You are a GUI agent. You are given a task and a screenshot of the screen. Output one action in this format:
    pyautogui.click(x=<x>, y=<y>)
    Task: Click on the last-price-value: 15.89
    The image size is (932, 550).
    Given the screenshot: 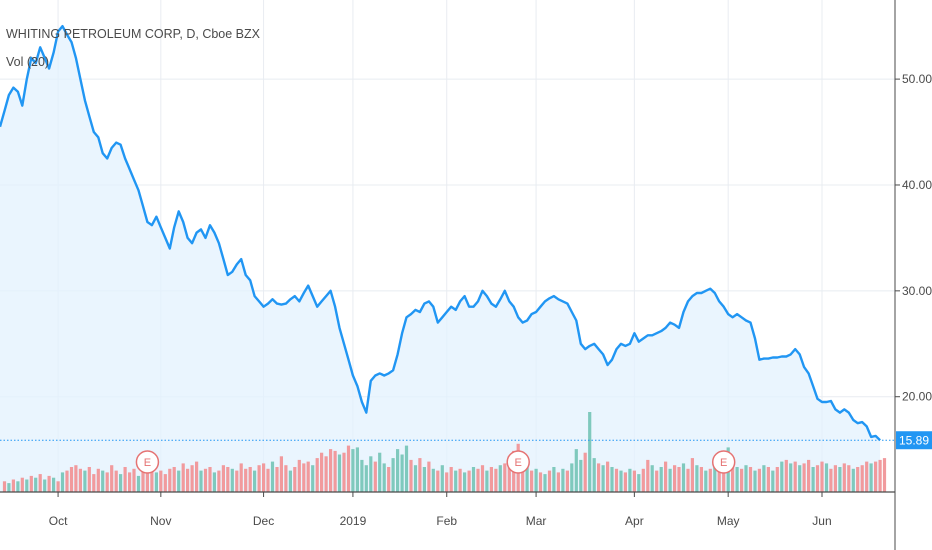 What is the action you would take?
    pyautogui.click(x=914, y=441)
    